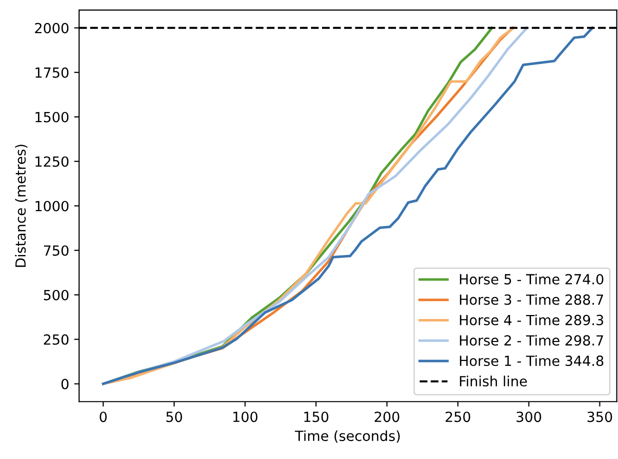 Image resolution: width=618 pixels, height=459 pixels. What do you see at coordinates (532, 340) in the screenshot?
I see `legend-label: Horse 2 - Time 298.7` at bounding box center [532, 340].